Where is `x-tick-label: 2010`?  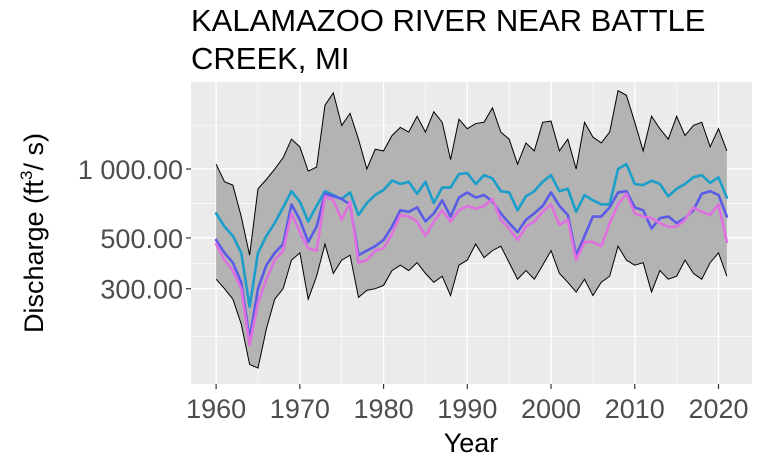
x-tick-label: 2010 is located at coordinates (635, 409).